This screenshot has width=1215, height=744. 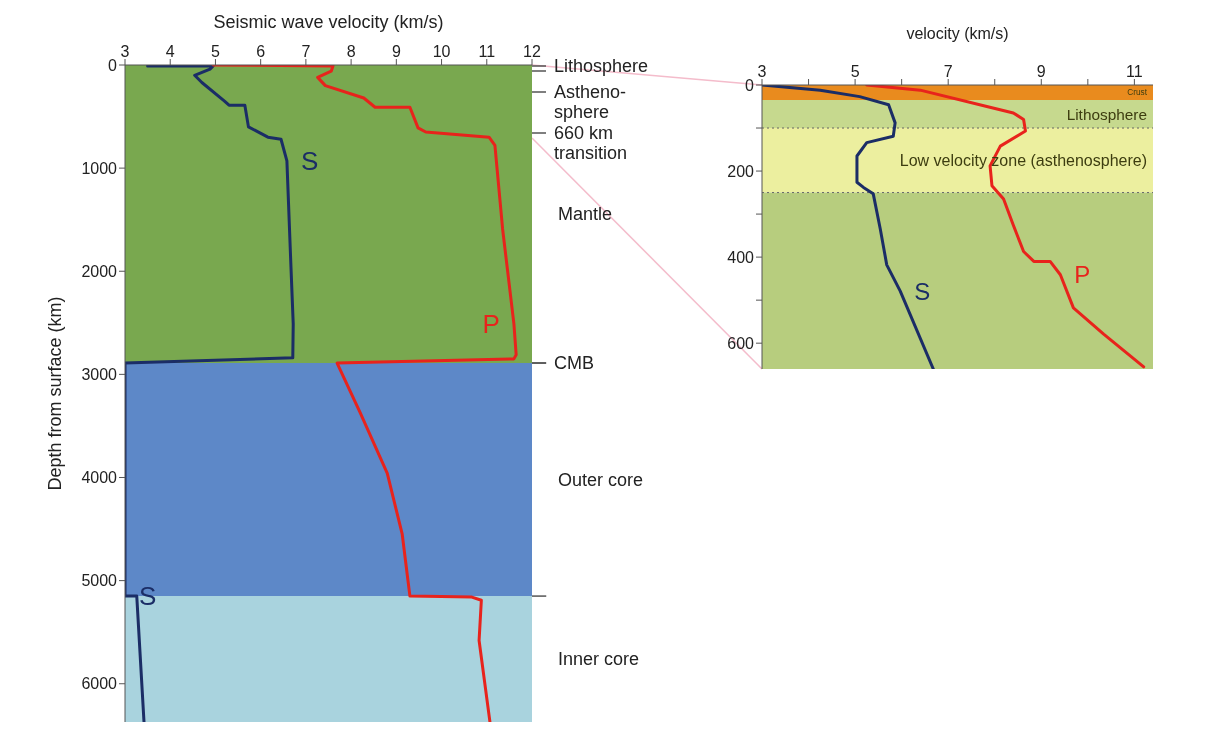 I want to click on band-label: Outer core, so click(x=601, y=479).